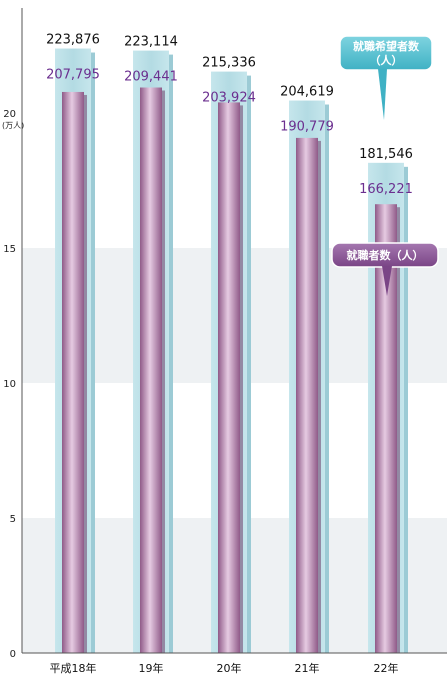 The image size is (447, 676). Describe the element at coordinates (386, 154) in the screenshot. I see `data-label-applicants: 181,546` at that location.